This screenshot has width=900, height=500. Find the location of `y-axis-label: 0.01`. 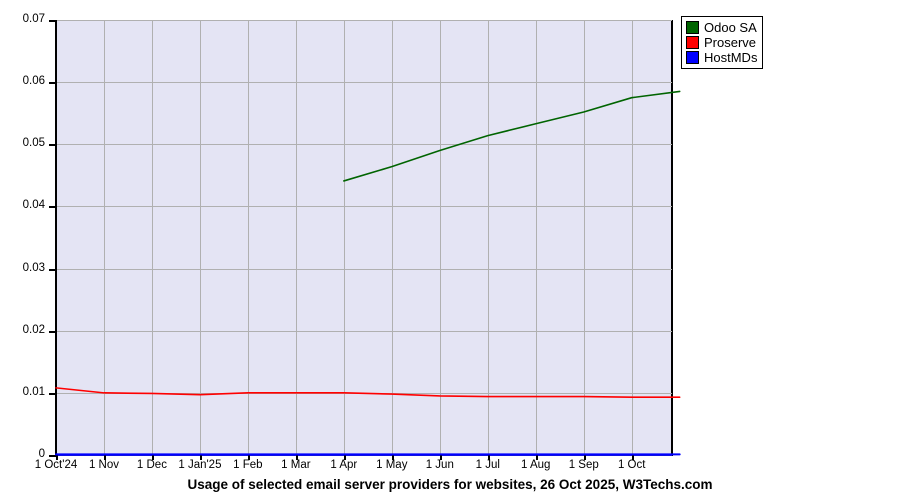

y-axis-label: 0.01 is located at coordinates (33, 391).